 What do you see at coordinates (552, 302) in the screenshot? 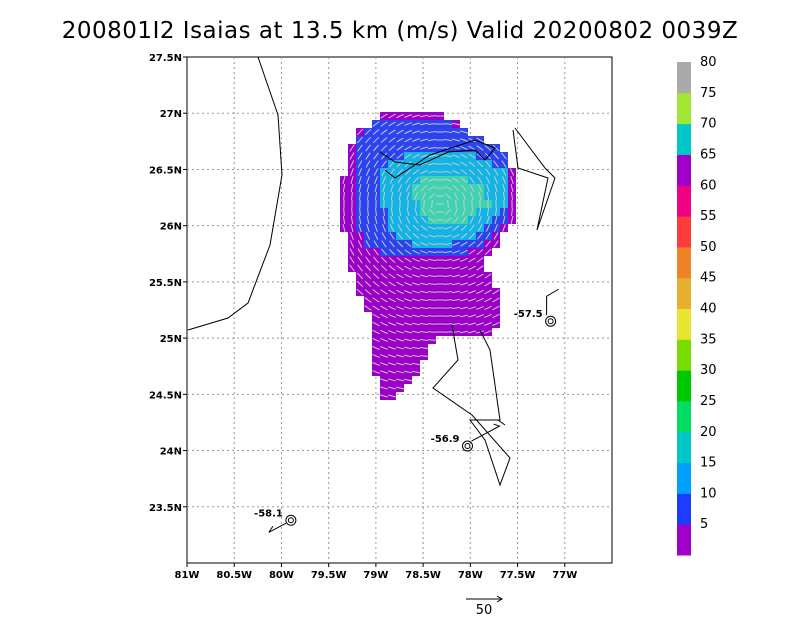
I see `storm-track` at bounding box center [552, 302].